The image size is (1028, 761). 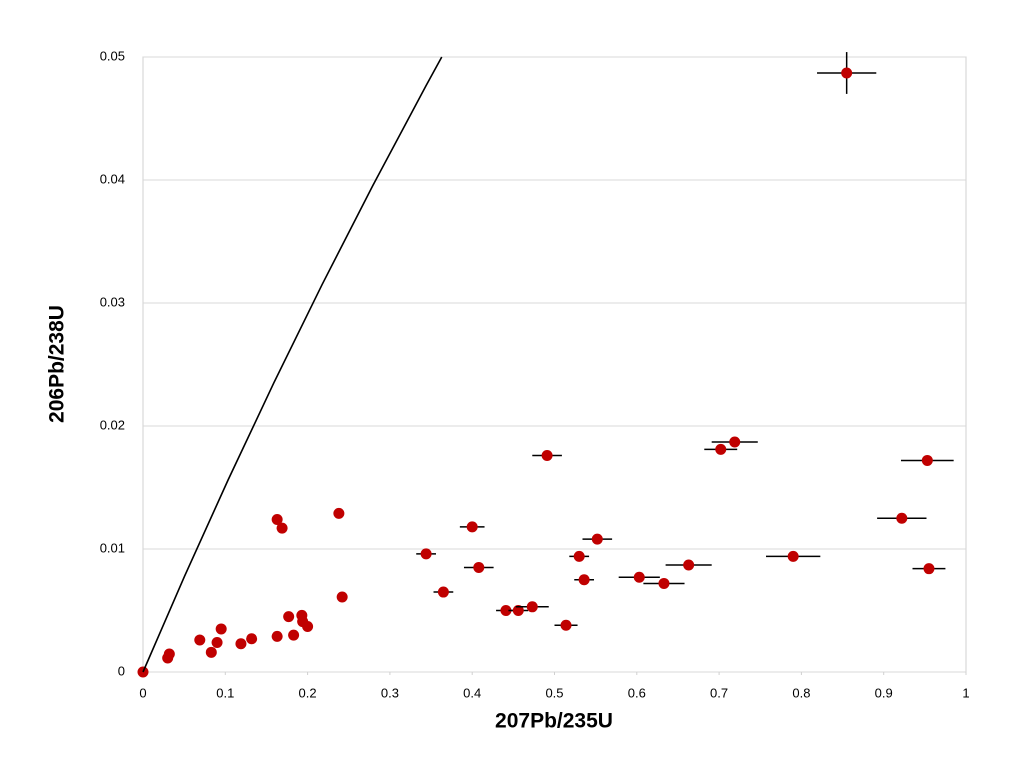 What do you see at coordinates (112, 301) in the screenshot?
I see `y-tick-label: 0.03` at bounding box center [112, 301].